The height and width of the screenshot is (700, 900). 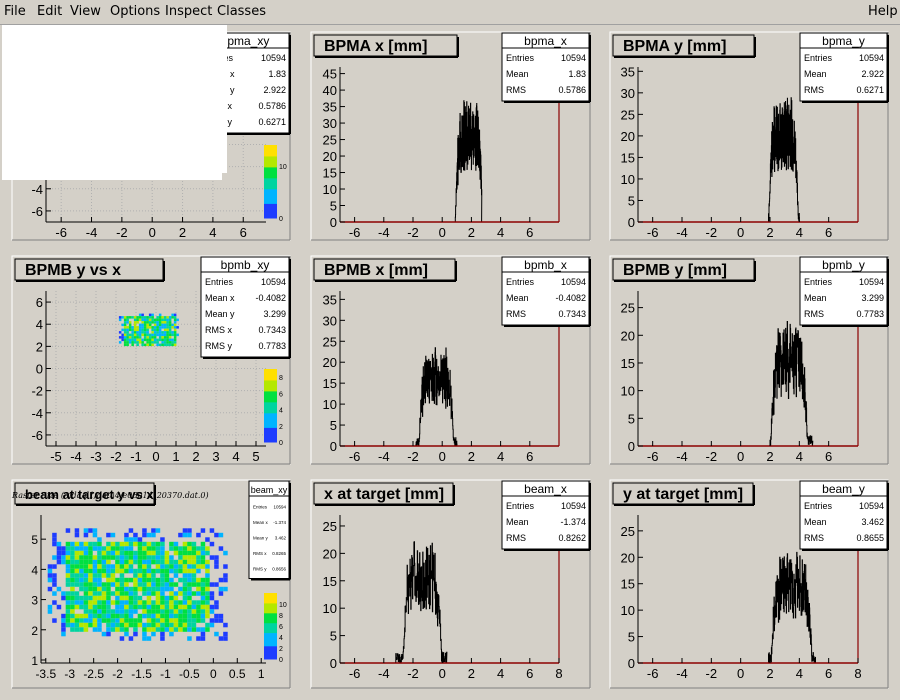 I want to click on menu-help: Help, so click(x=883, y=11).